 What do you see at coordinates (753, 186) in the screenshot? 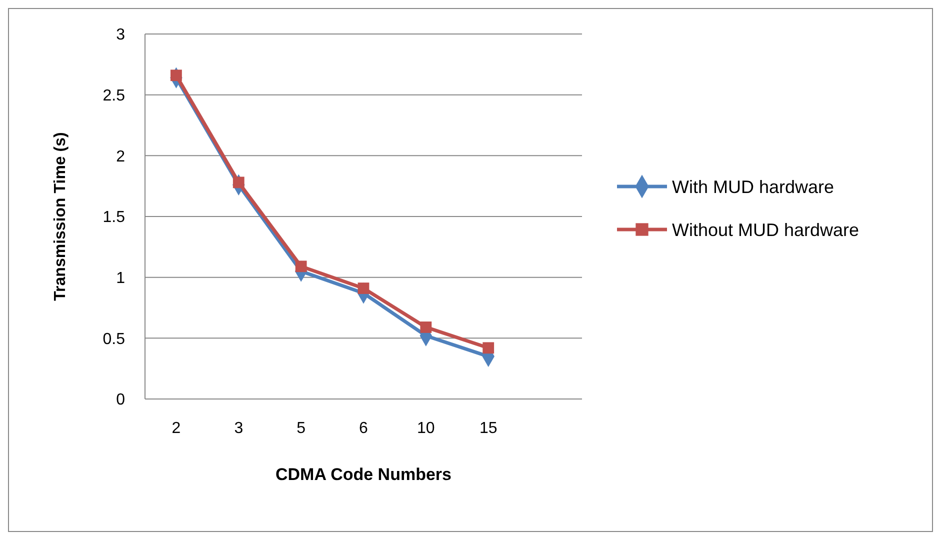
I see `legend-label: With MUD hardware` at bounding box center [753, 186].